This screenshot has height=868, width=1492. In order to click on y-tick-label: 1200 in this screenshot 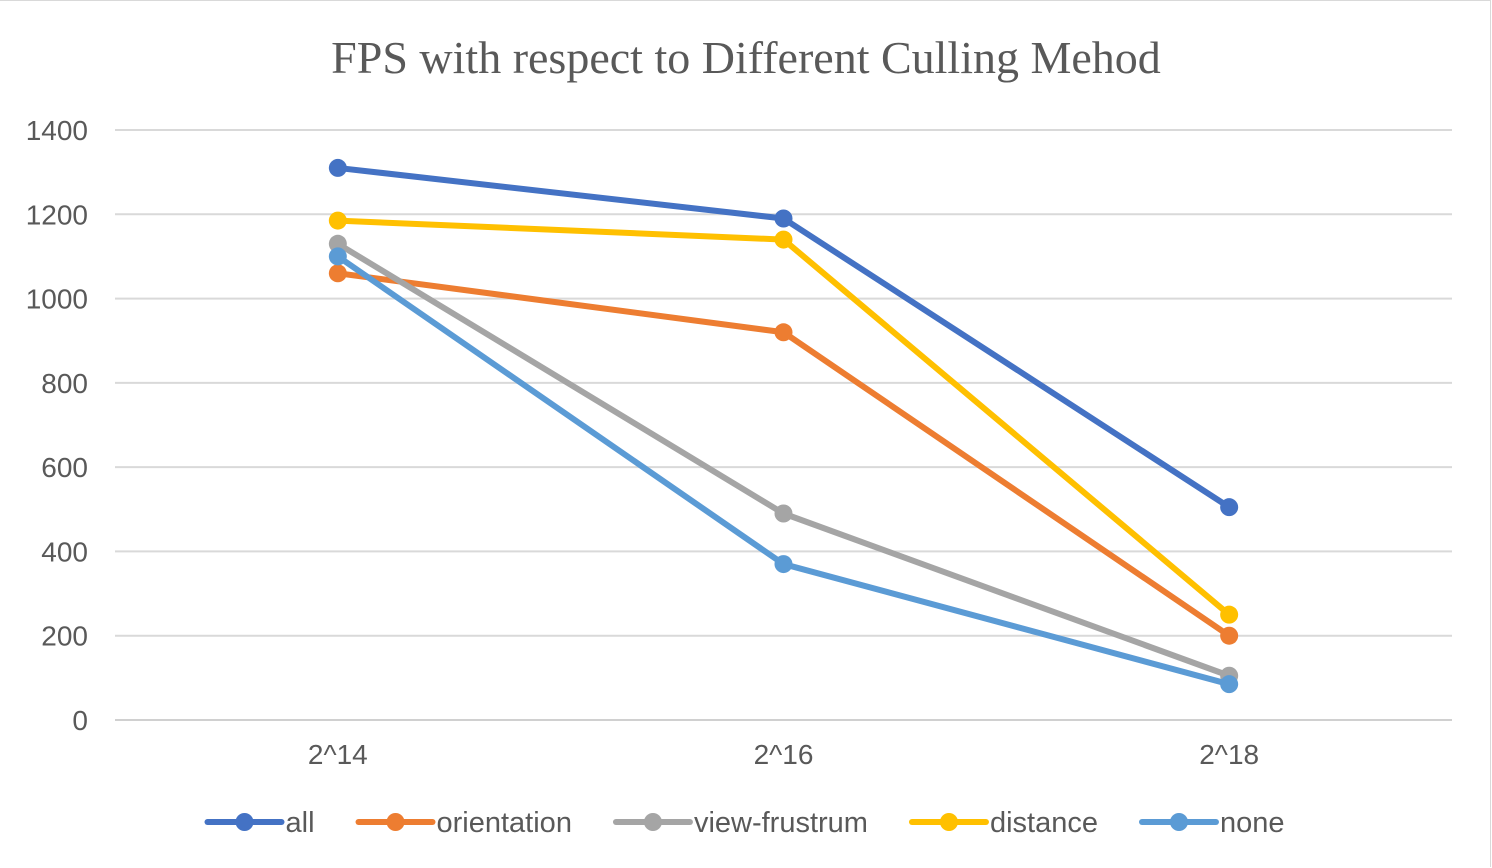, I will do `click(57, 214)`.